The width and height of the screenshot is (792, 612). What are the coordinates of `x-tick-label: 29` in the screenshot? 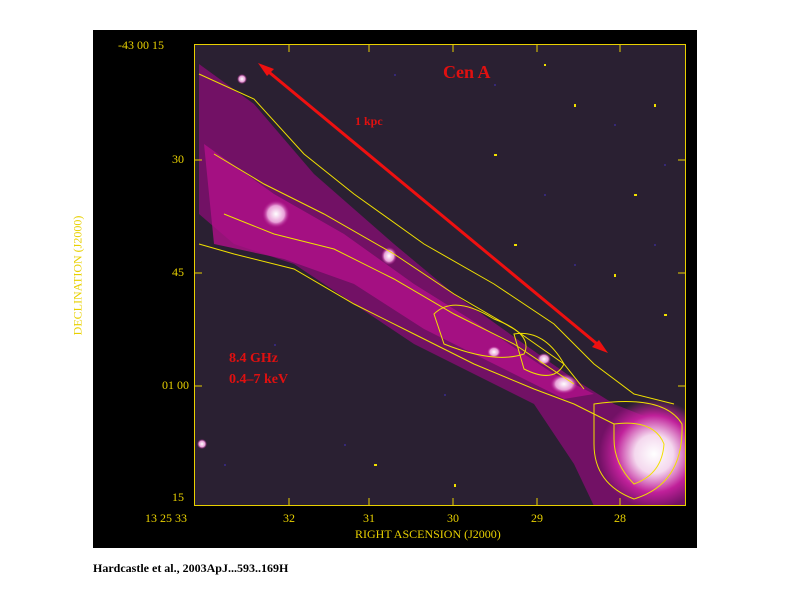 It's located at (537, 518).